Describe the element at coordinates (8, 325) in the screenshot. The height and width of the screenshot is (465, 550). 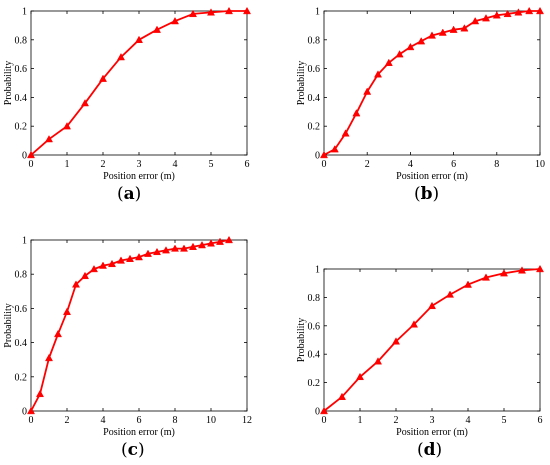
I see `y-axis-label: Probability` at that location.